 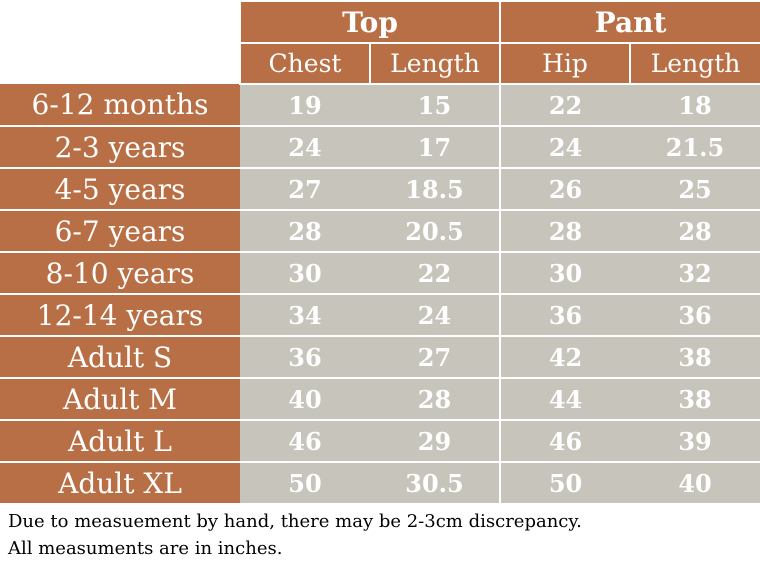 What do you see at coordinates (305, 231) in the screenshot?
I see `chest-value: 28` at bounding box center [305, 231].